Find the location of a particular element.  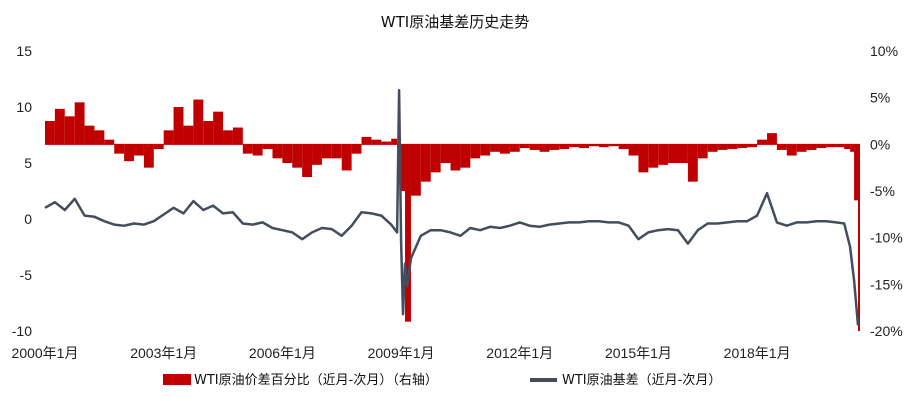

x-tick-label: 2012年1月 is located at coordinates (519, 353).